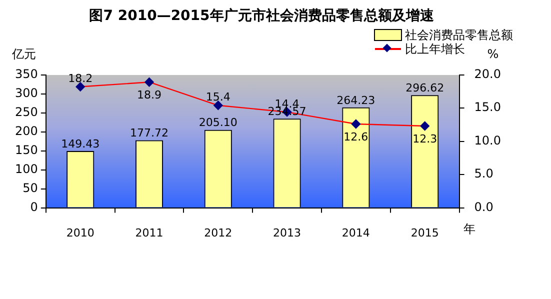  I want to click on x-axis-title: 年, so click(469, 229).